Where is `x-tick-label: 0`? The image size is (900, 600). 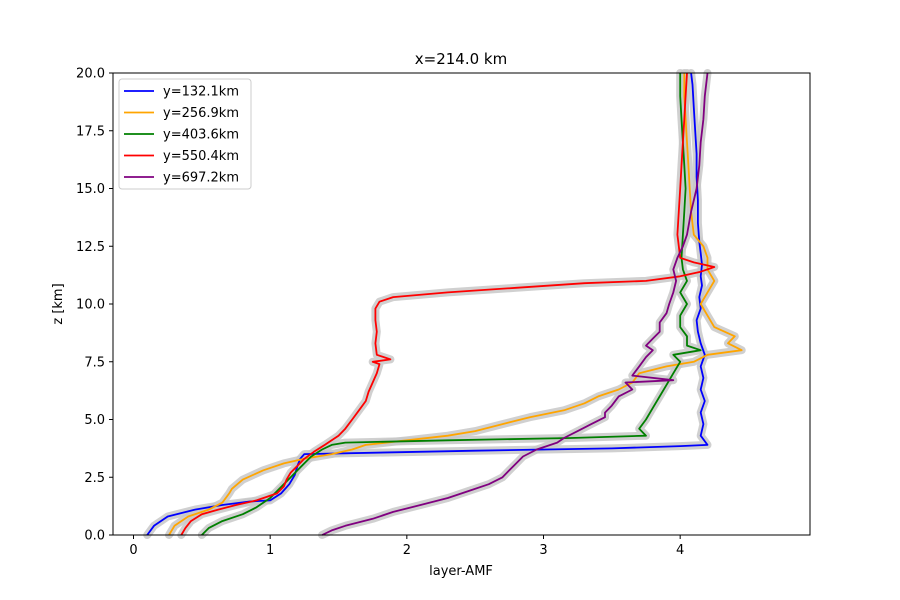 x-tick-label: 0 is located at coordinates (133, 550).